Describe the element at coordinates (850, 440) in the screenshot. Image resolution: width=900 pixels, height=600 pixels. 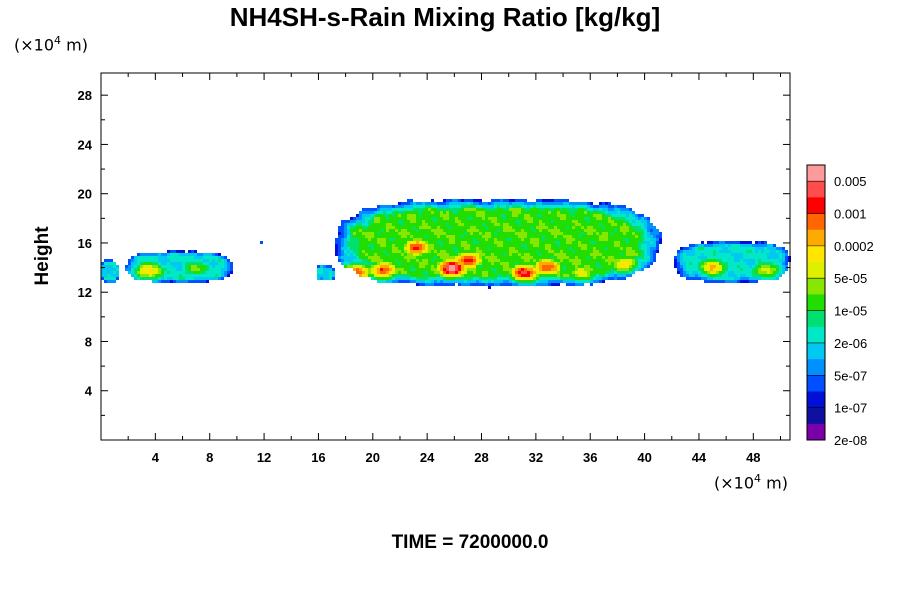
I see `colorbar-label: 2e-08` at that location.